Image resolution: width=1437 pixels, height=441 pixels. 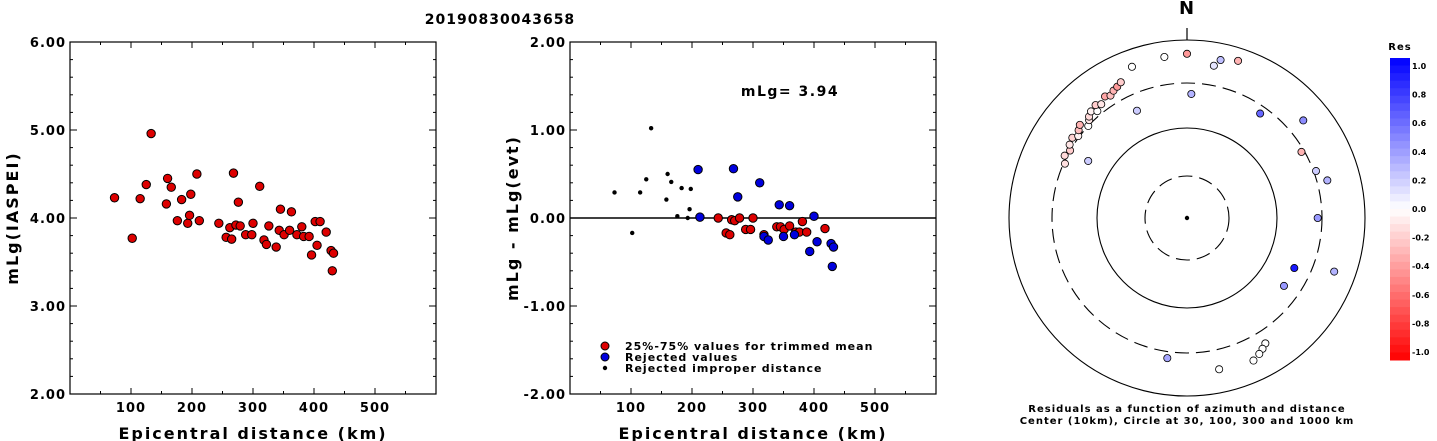 What do you see at coordinates (1421, 238) in the screenshot?
I see `colorbar-tick-label: -0.2` at bounding box center [1421, 238].